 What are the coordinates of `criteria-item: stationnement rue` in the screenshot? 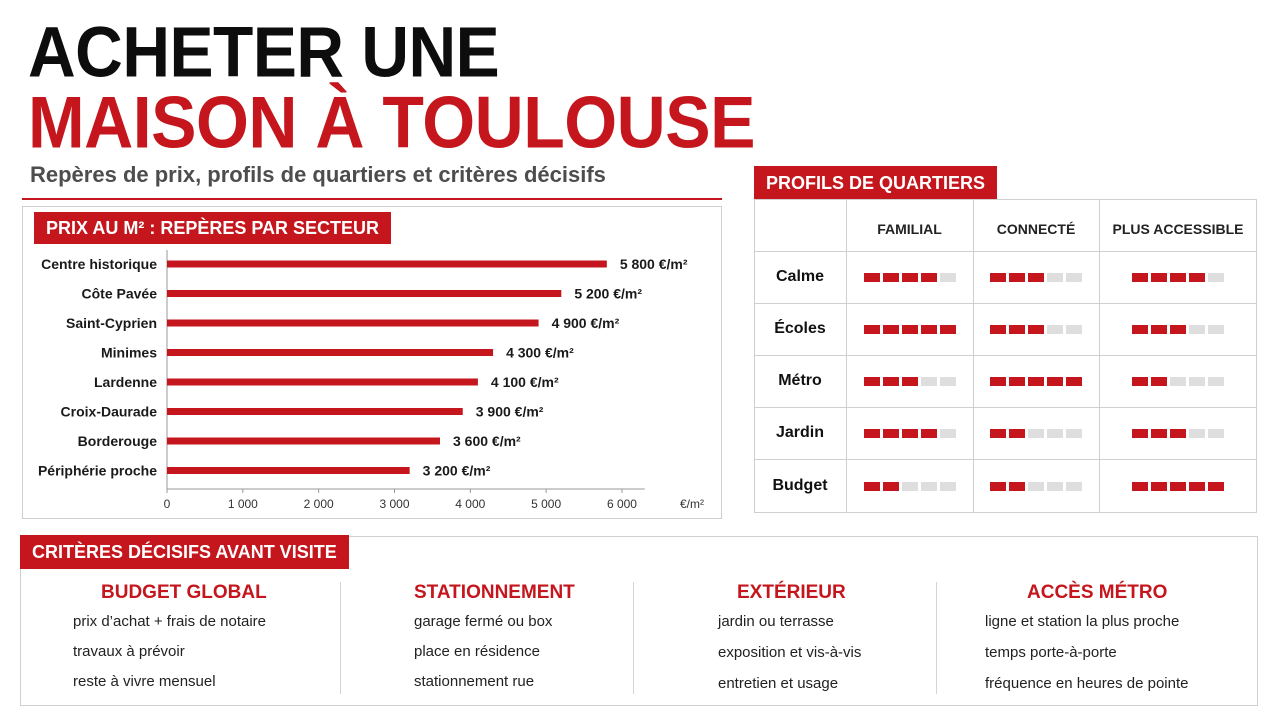 It's located at (474, 681).